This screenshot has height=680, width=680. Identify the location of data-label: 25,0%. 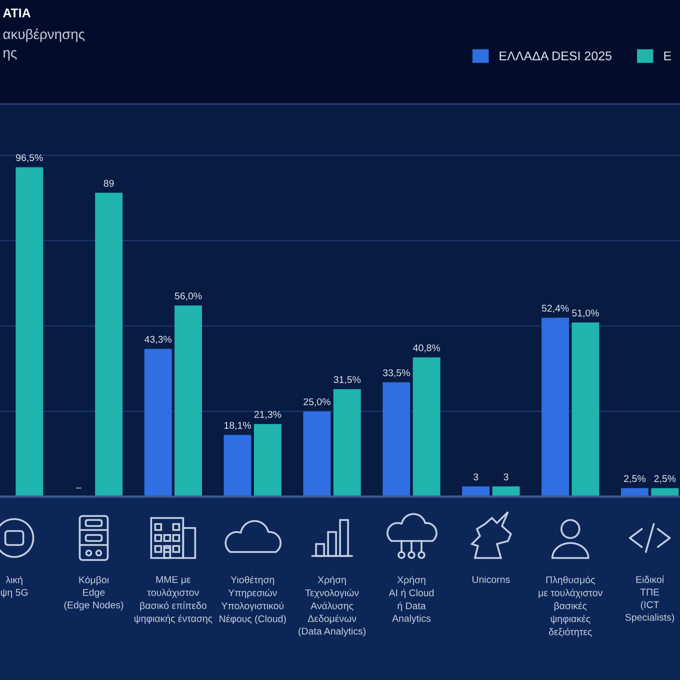
(317, 402).